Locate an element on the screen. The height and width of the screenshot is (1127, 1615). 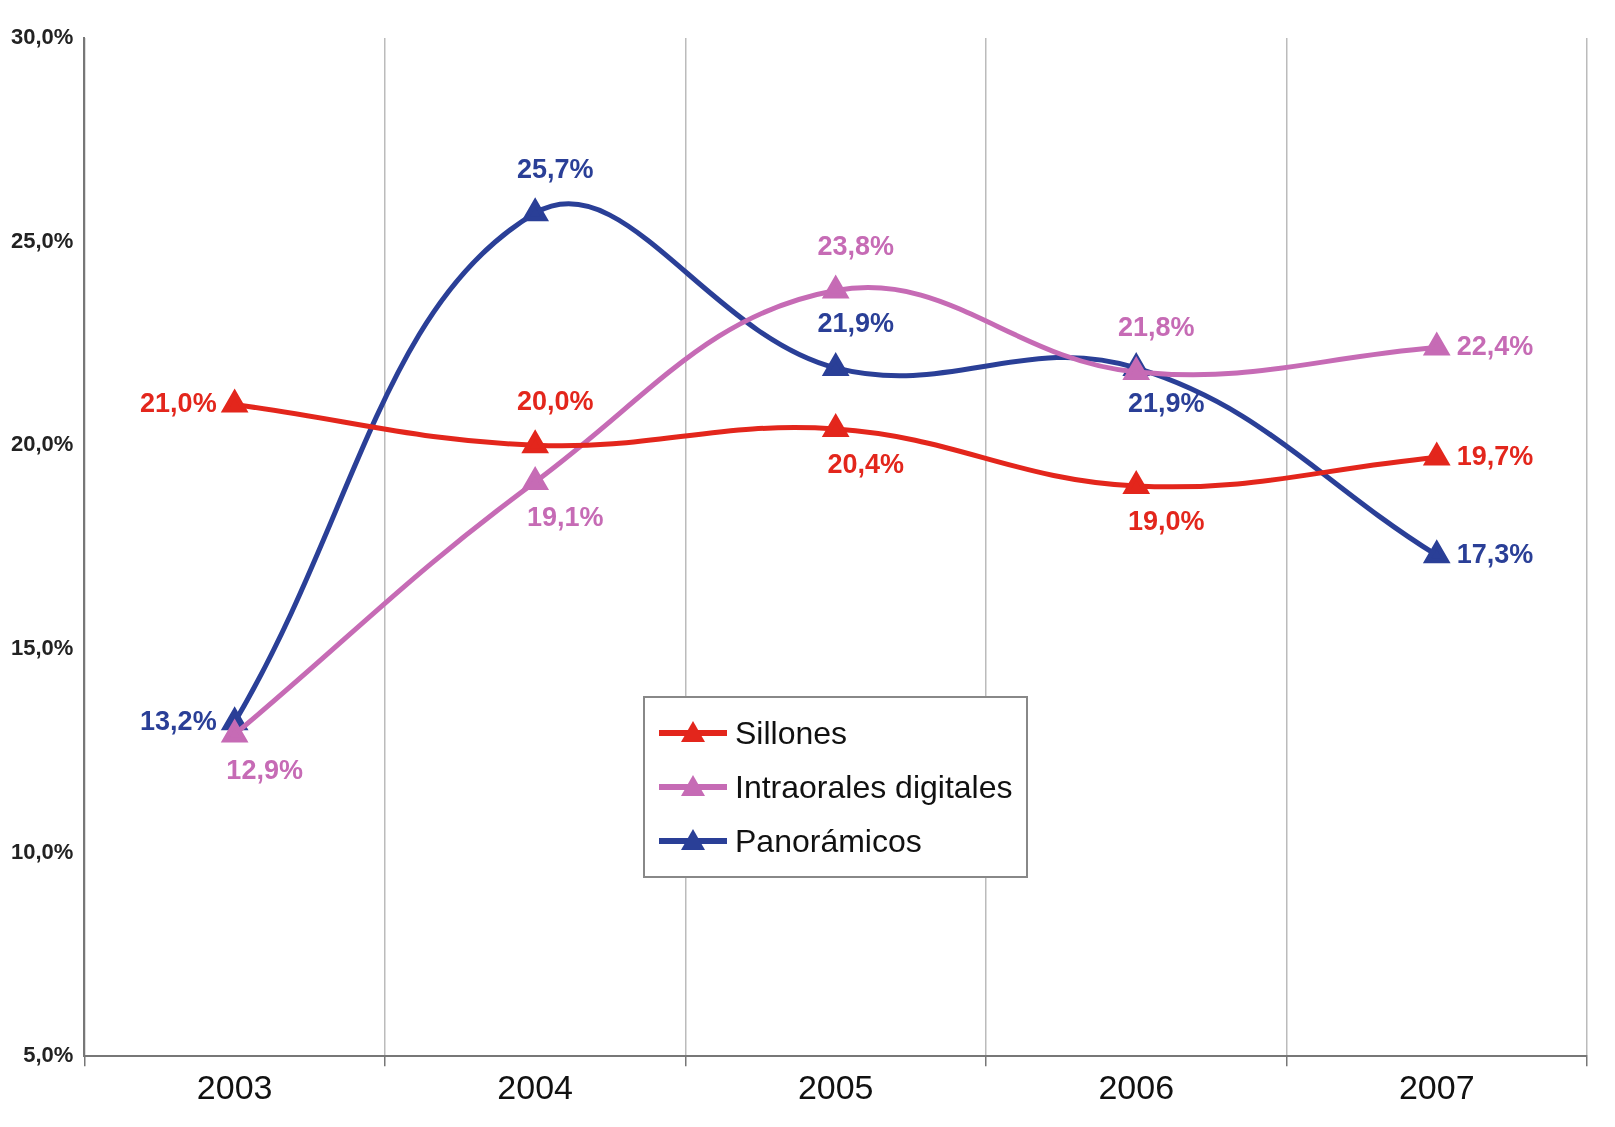
data-label: 21,0% is located at coordinates (178, 403).